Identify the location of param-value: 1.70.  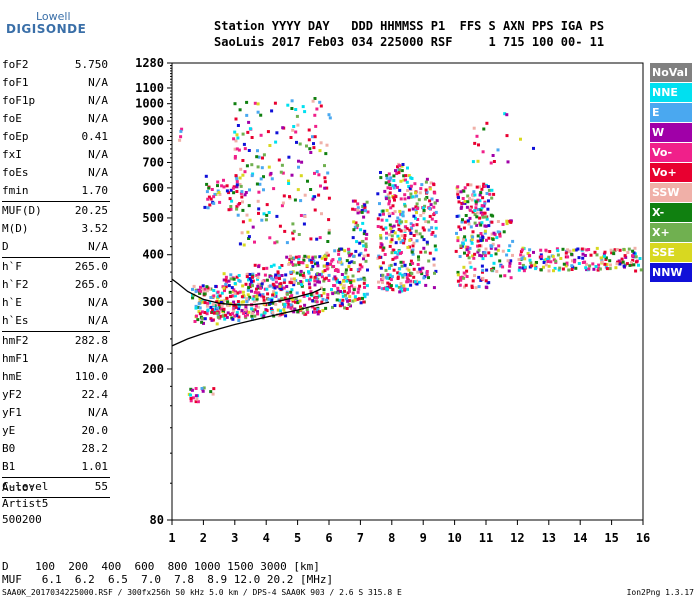
(95, 190).